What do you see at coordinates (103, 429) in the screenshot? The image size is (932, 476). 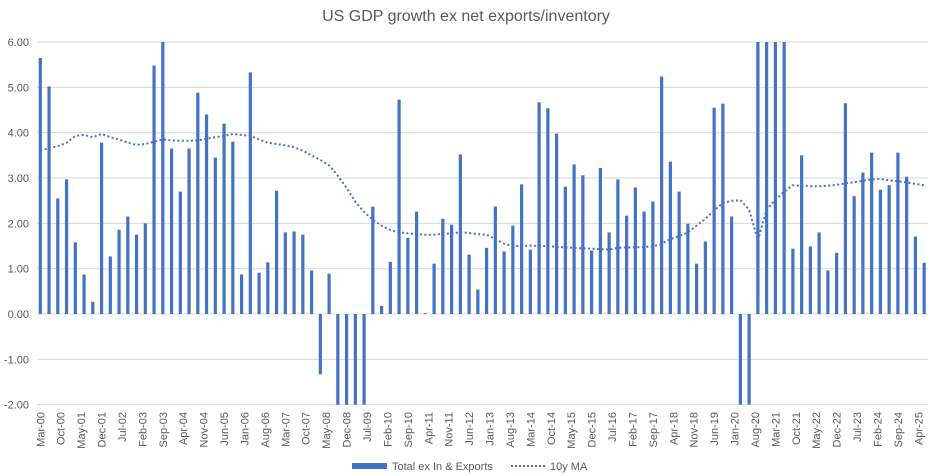 I see `x-tick-label: Dec-01` at bounding box center [103, 429].